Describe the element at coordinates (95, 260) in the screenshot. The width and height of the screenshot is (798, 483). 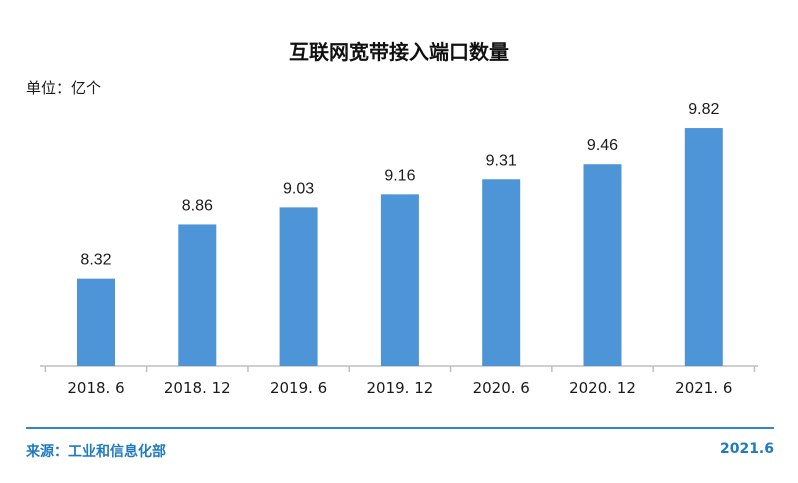
I see `value-label-1: 8.32` at that location.